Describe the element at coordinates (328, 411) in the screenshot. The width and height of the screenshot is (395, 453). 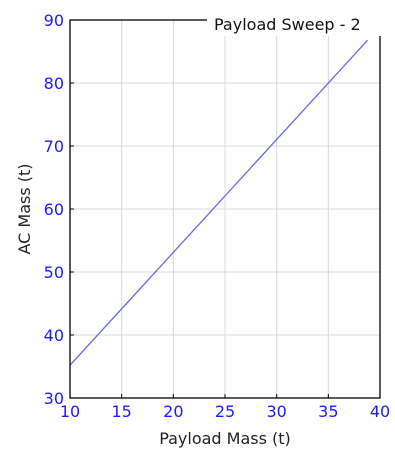
I see `x-tick-label: 35` at that location.